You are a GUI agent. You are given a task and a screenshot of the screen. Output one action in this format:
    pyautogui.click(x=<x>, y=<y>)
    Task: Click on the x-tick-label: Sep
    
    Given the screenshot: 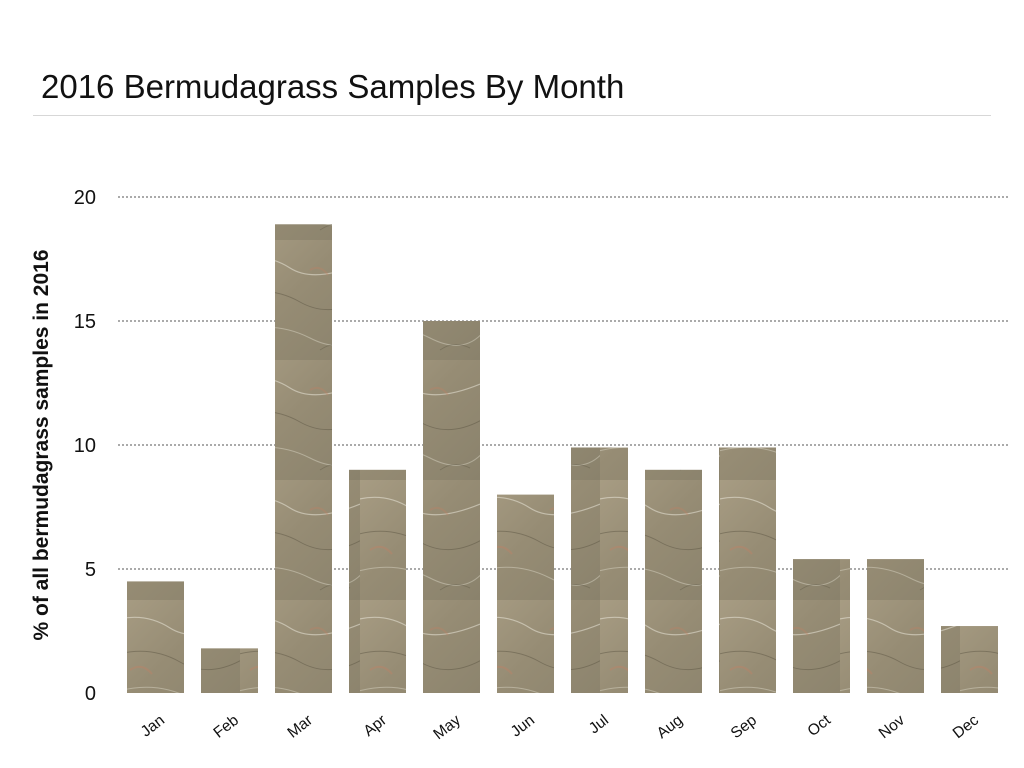 What is the action you would take?
    pyautogui.click(x=744, y=727)
    